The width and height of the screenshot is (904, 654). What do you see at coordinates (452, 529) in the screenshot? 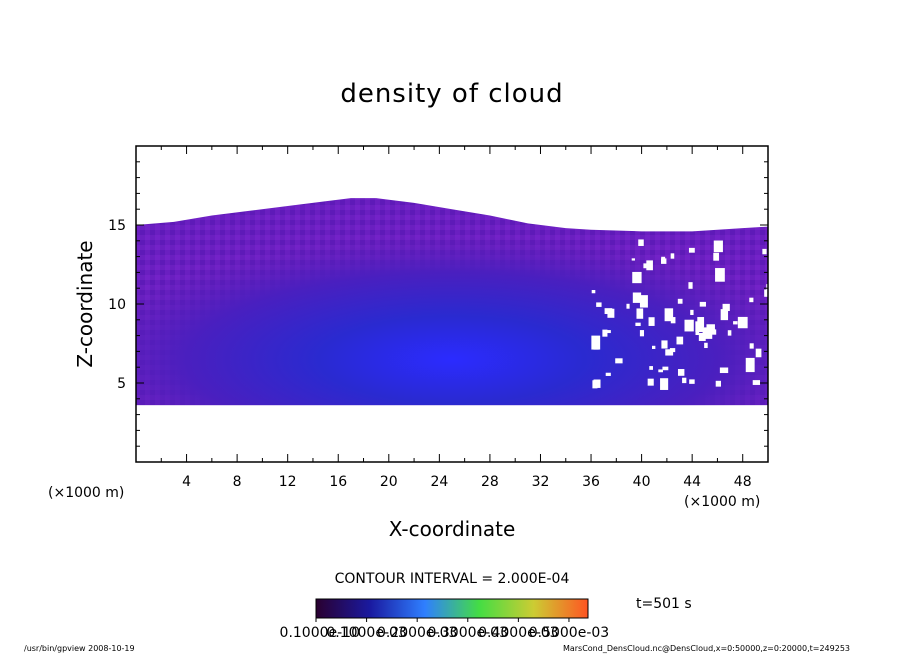
I see `x-axis-label: X-coordinate` at bounding box center [452, 529].